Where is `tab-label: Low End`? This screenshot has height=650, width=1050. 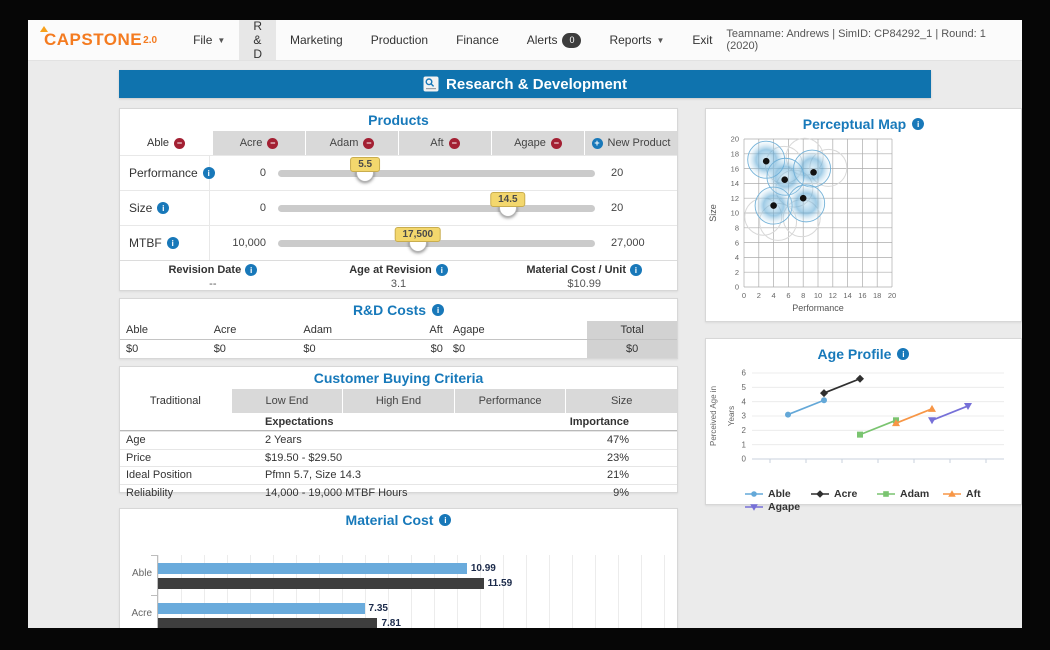 tab-label: Low End is located at coordinates (287, 401).